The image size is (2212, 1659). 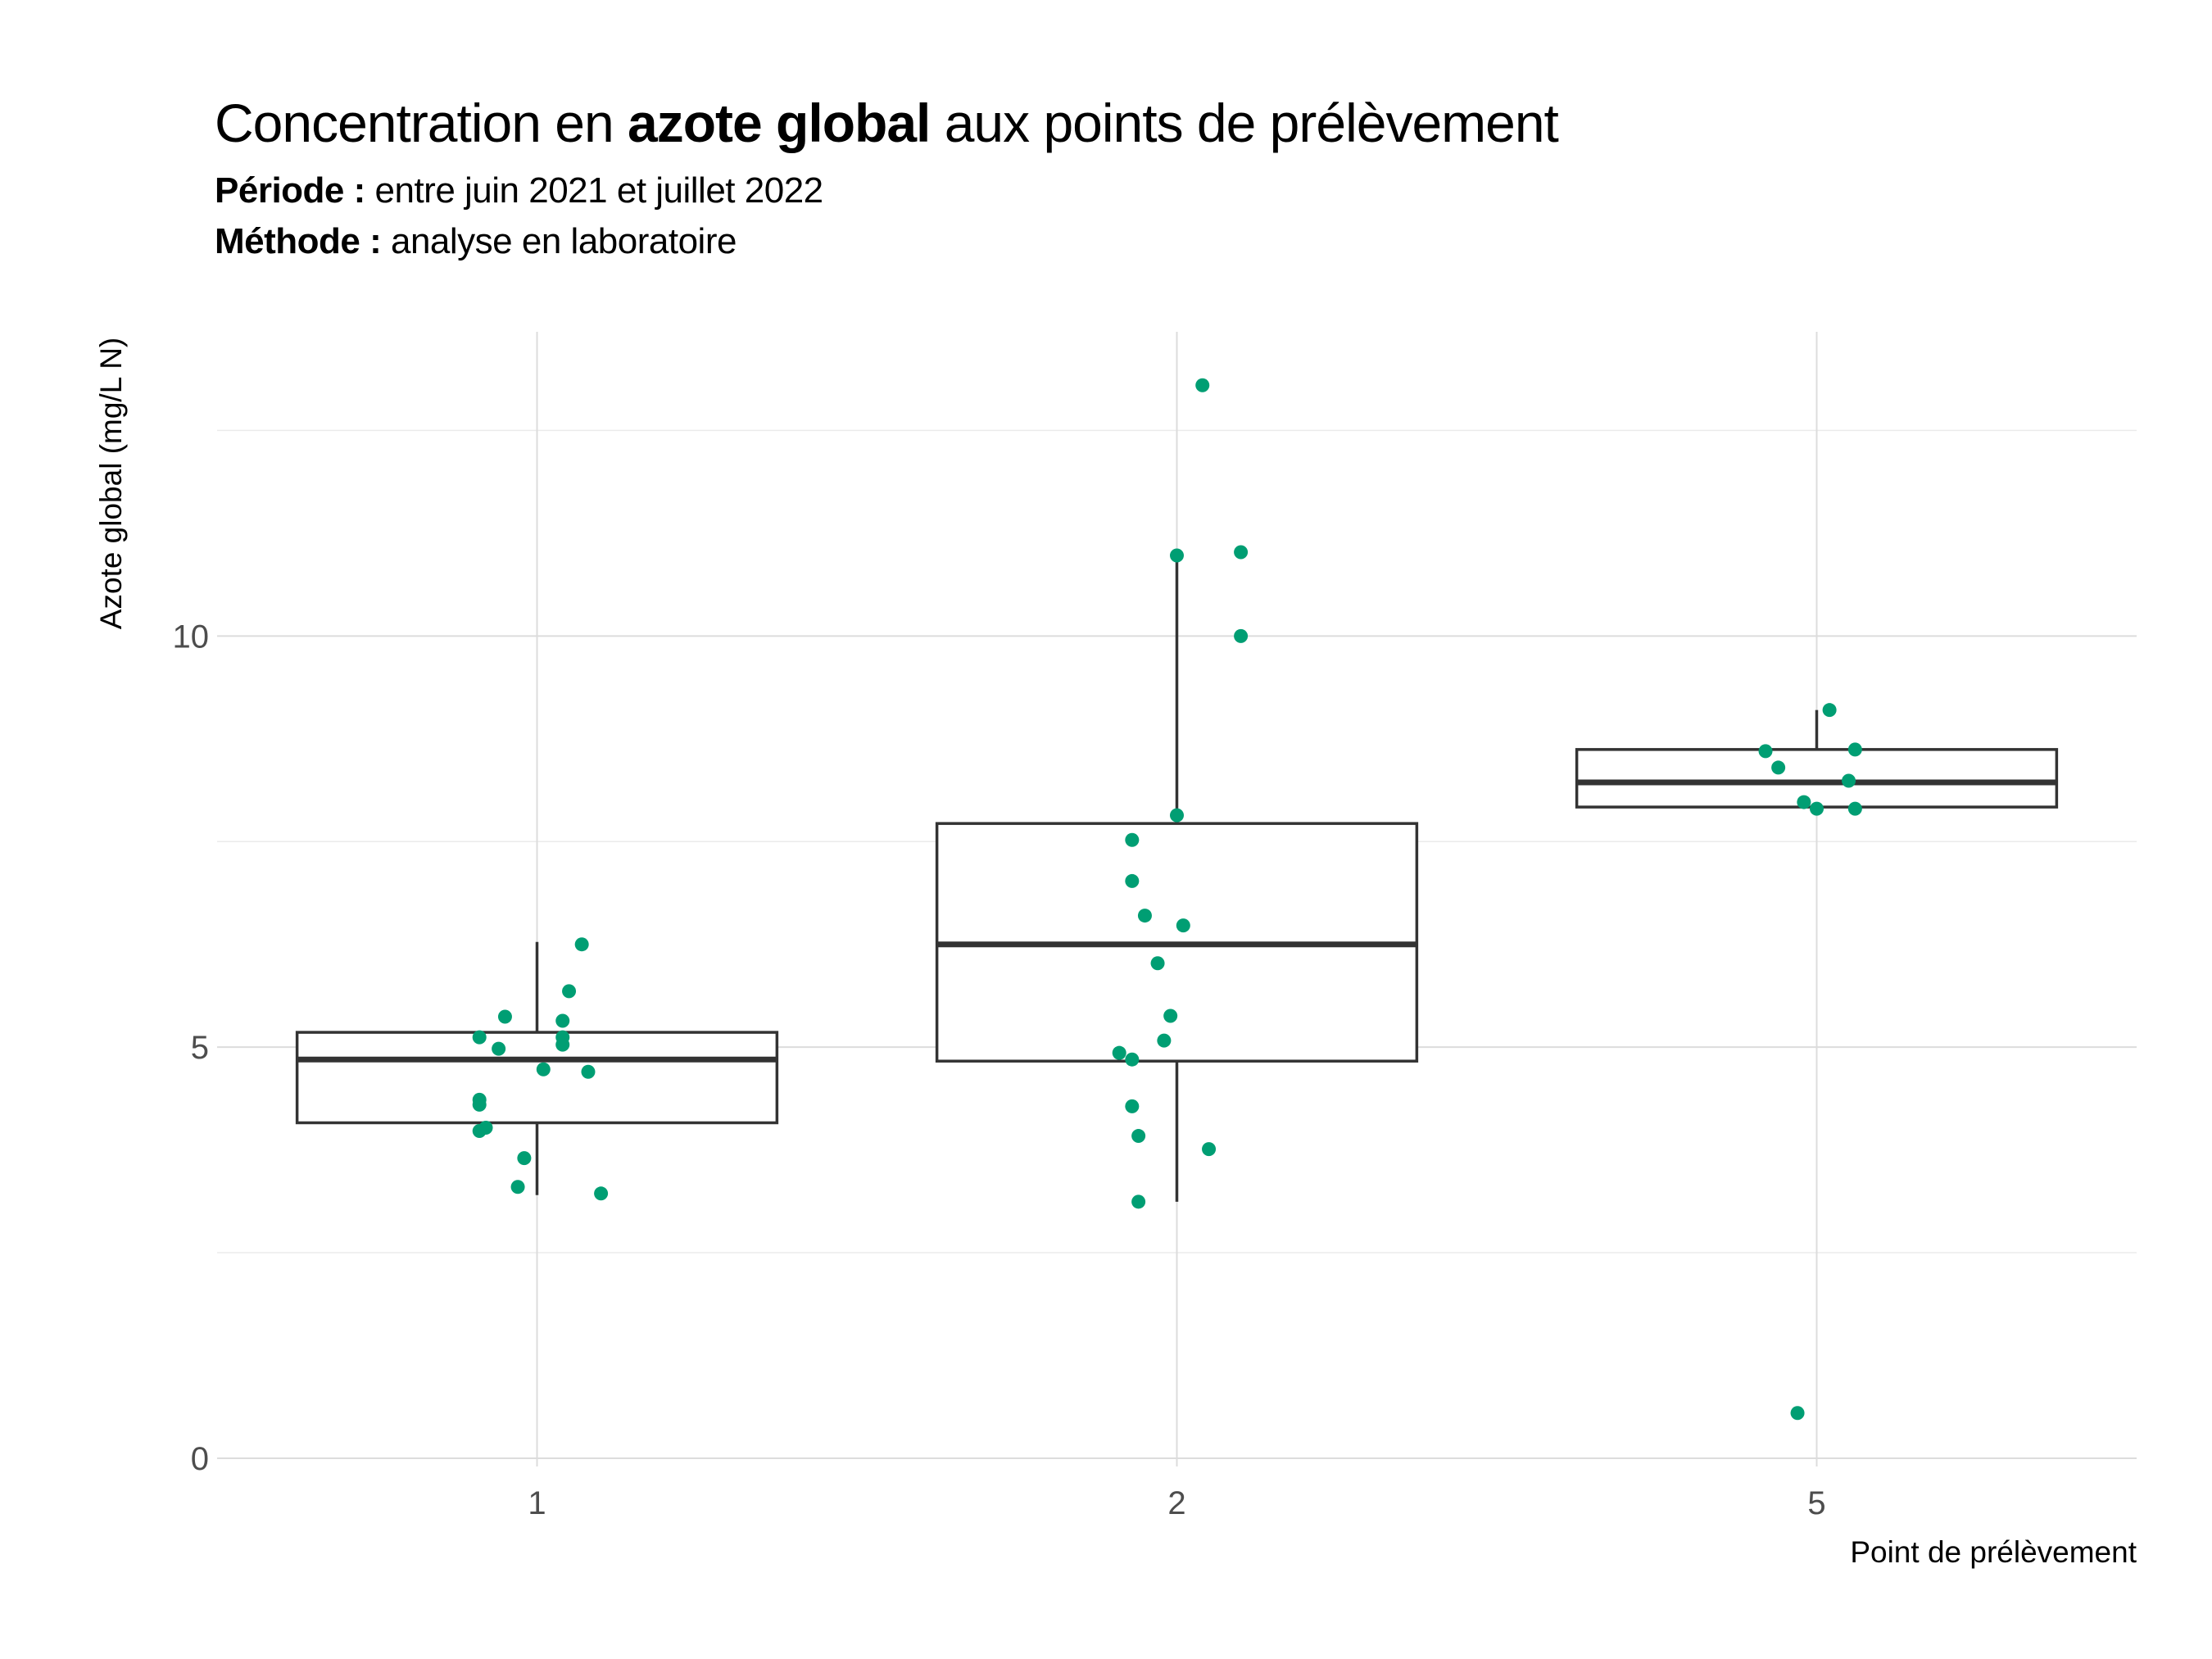 I want to click on x-tick-label: 1, so click(x=537, y=1503).